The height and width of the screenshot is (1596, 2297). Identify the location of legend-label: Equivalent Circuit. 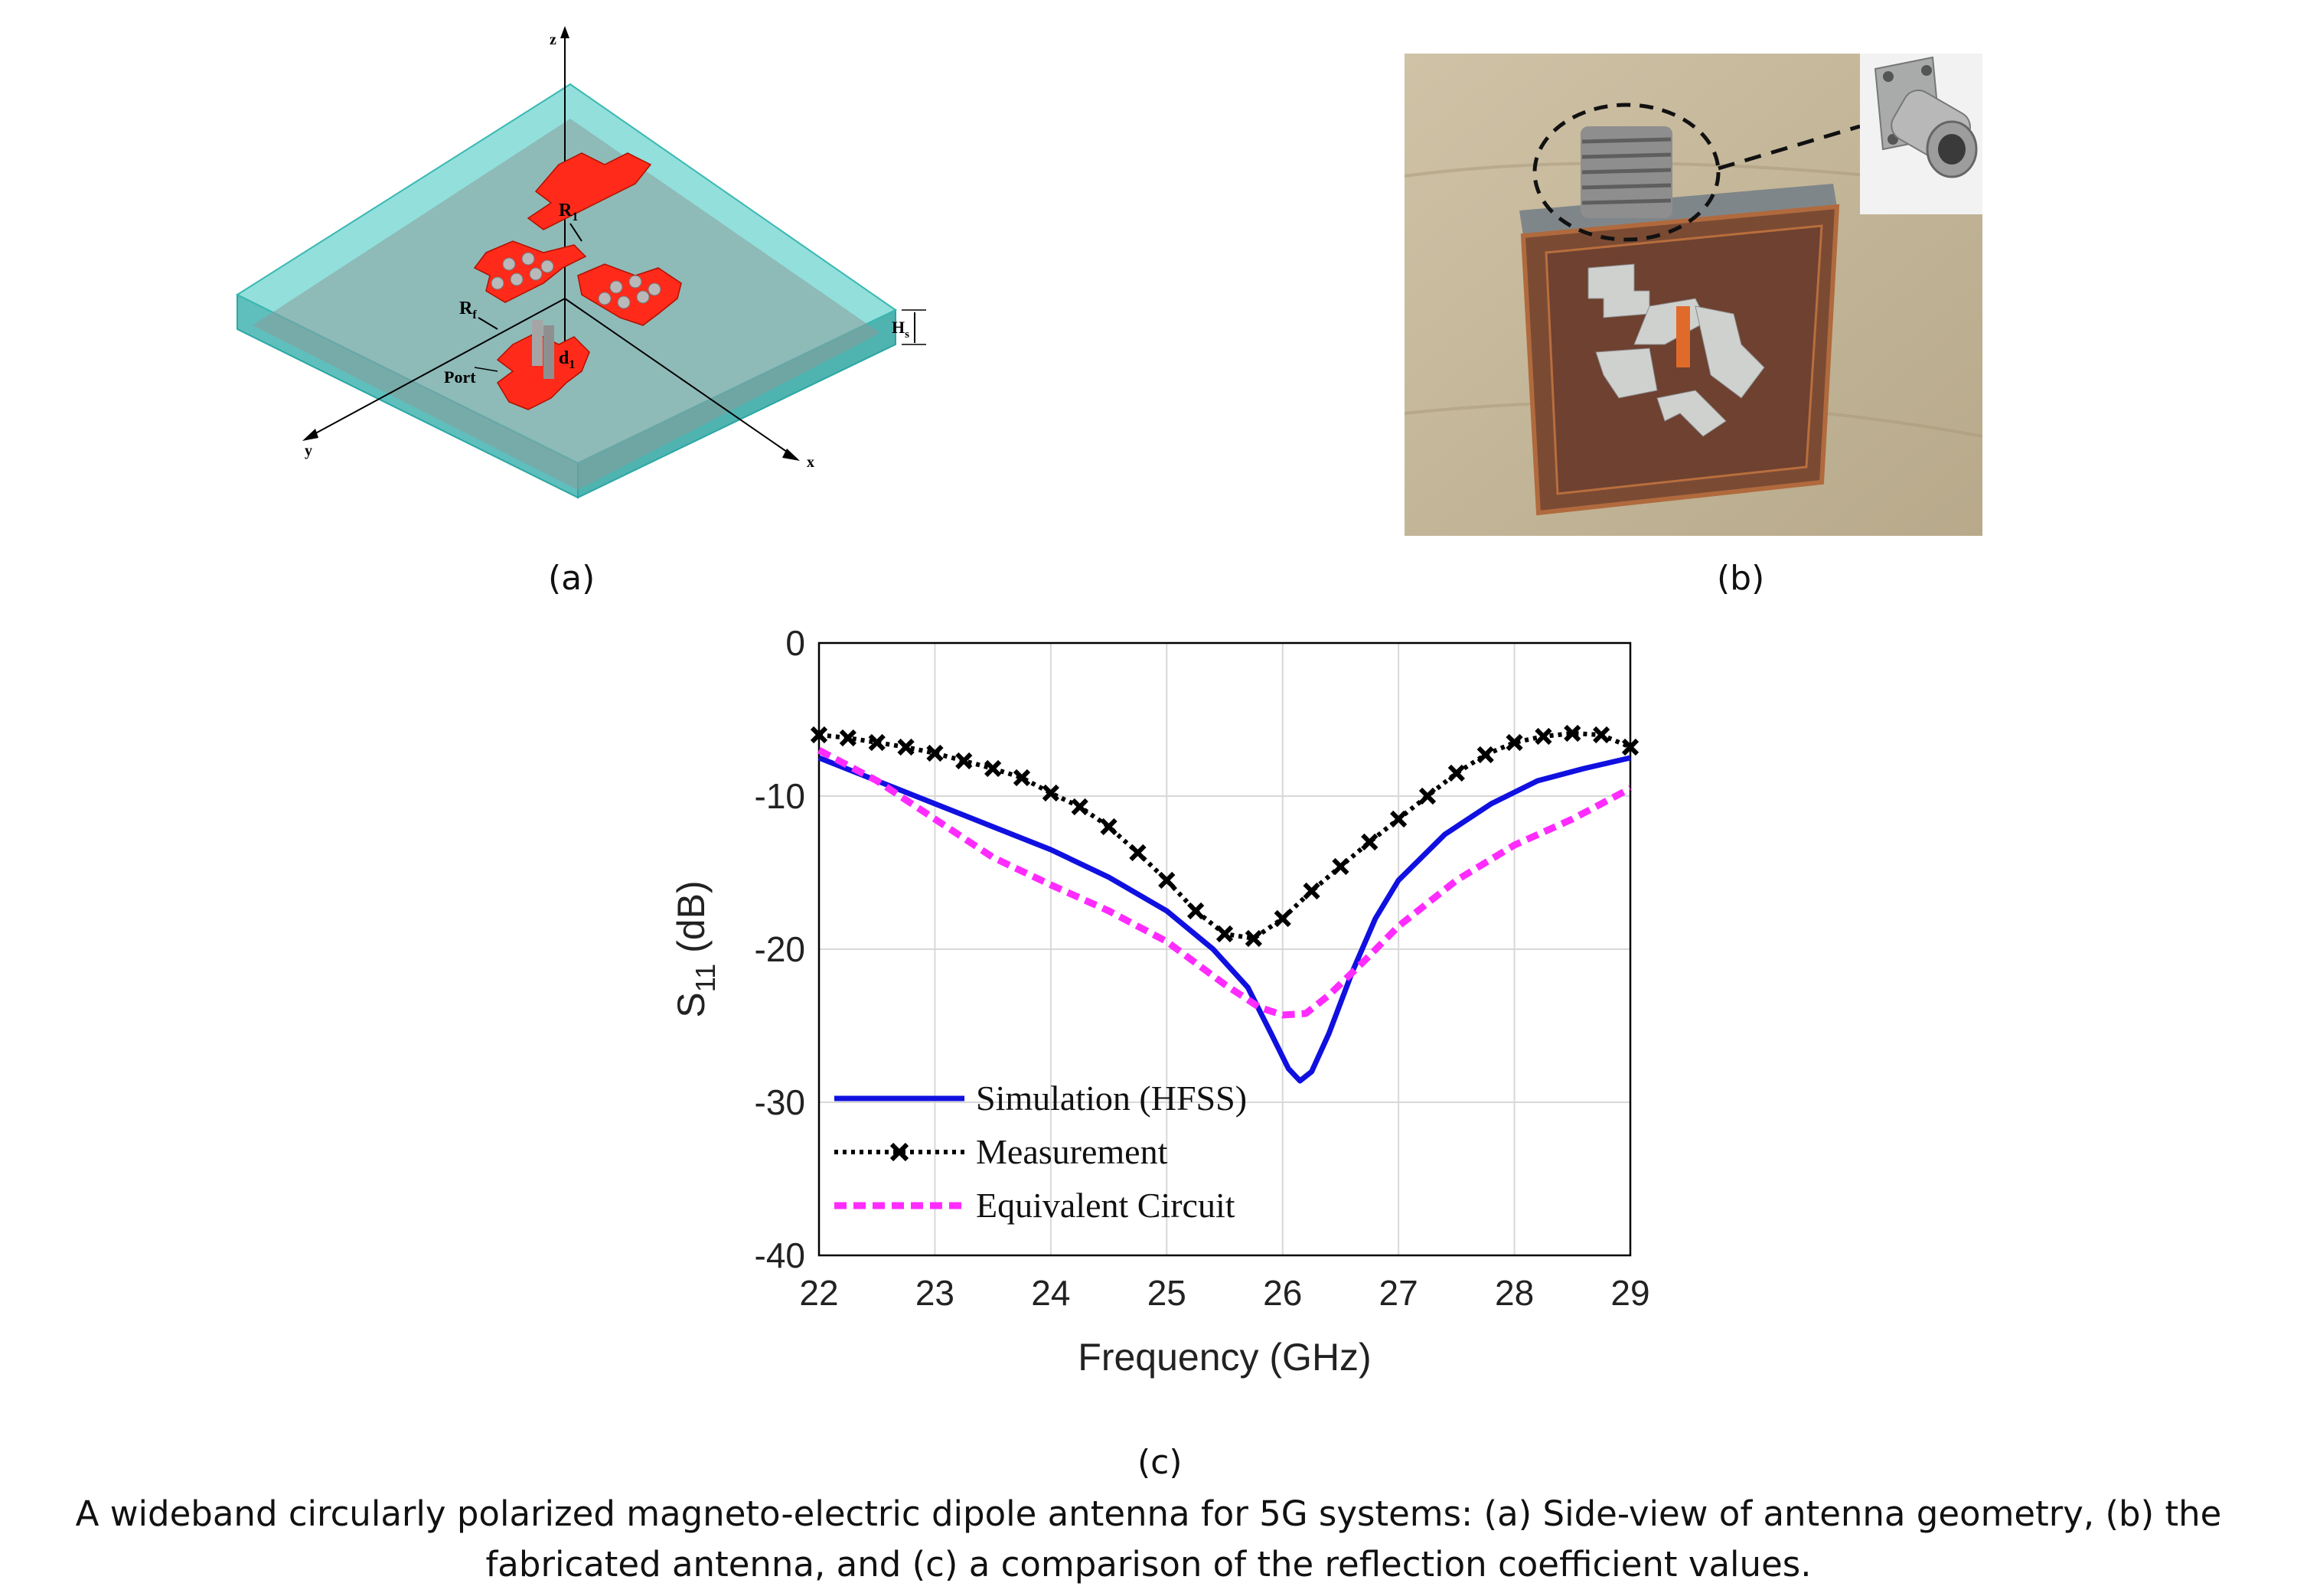
(1105, 1205).